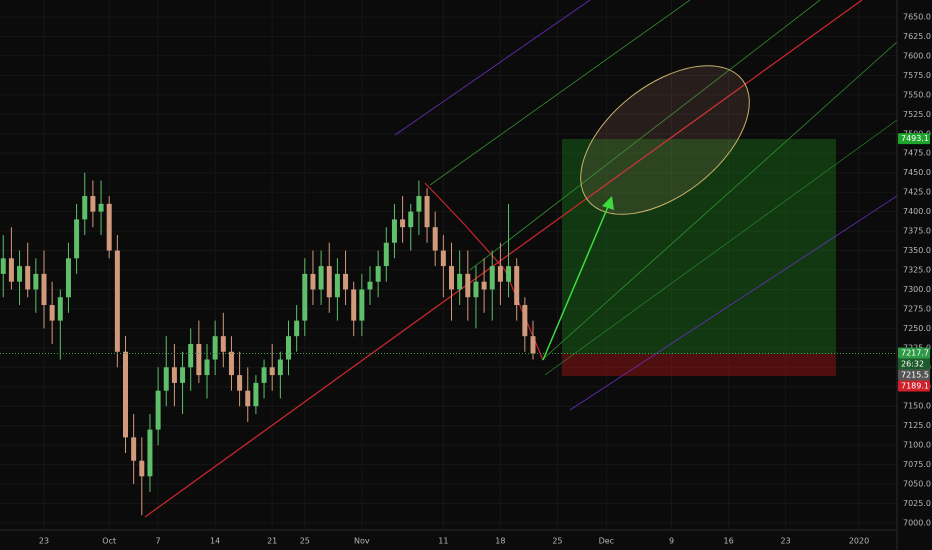 The width and height of the screenshot is (932, 550). What do you see at coordinates (917, 192) in the screenshot?
I see `y-tick-label: 7425.0` at bounding box center [917, 192].